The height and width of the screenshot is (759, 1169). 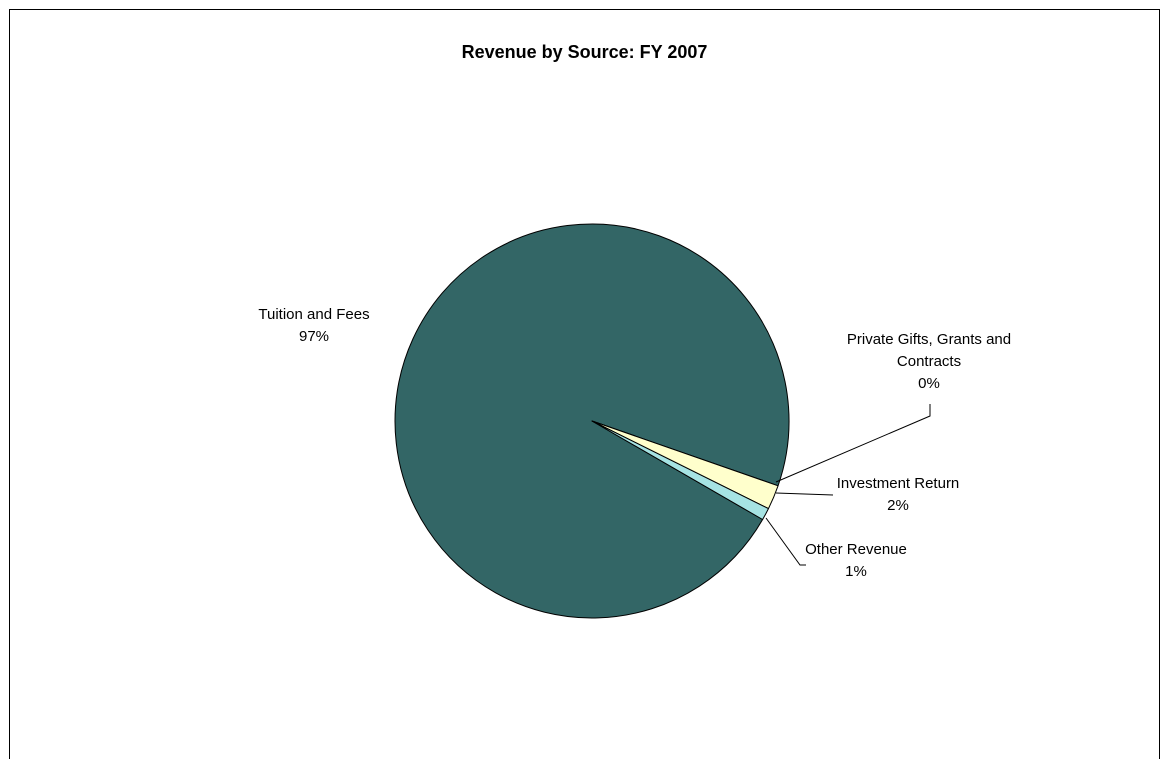 What do you see at coordinates (314, 336) in the screenshot?
I see `value-label: 97%` at bounding box center [314, 336].